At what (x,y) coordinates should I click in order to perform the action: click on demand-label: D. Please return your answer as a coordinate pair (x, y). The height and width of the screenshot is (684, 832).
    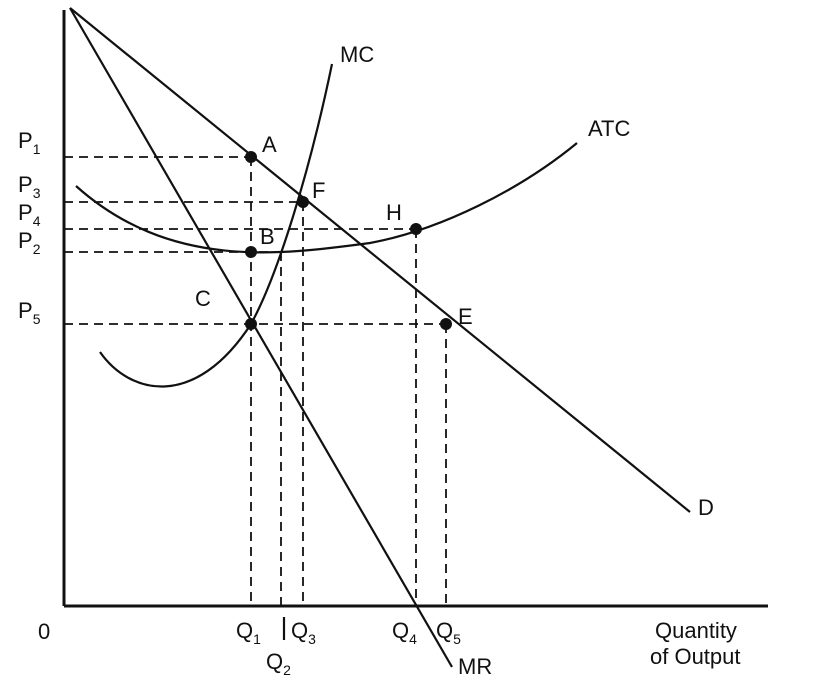
    Looking at the image, I should click on (706, 507).